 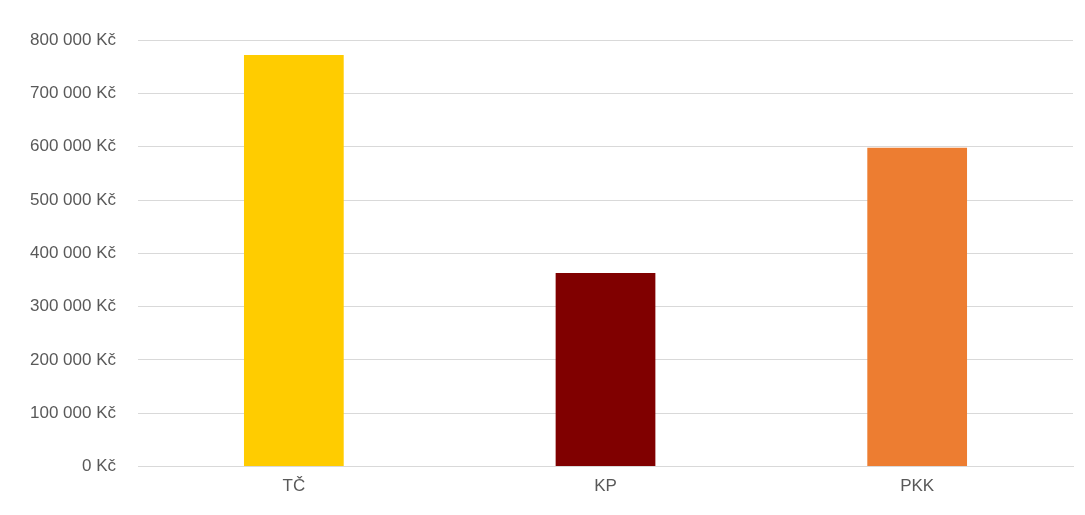 What do you see at coordinates (73, 39) in the screenshot?
I see `y-tick-label: 800 000 Kč` at bounding box center [73, 39].